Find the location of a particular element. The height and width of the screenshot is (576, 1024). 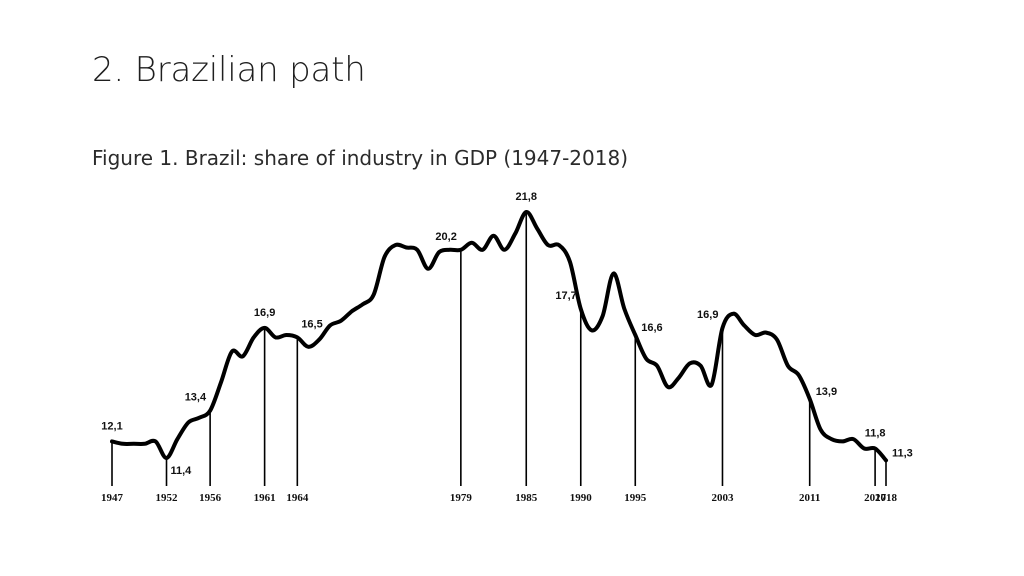

slide-title: 2. Brazilian path is located at coordinates (229, 70).